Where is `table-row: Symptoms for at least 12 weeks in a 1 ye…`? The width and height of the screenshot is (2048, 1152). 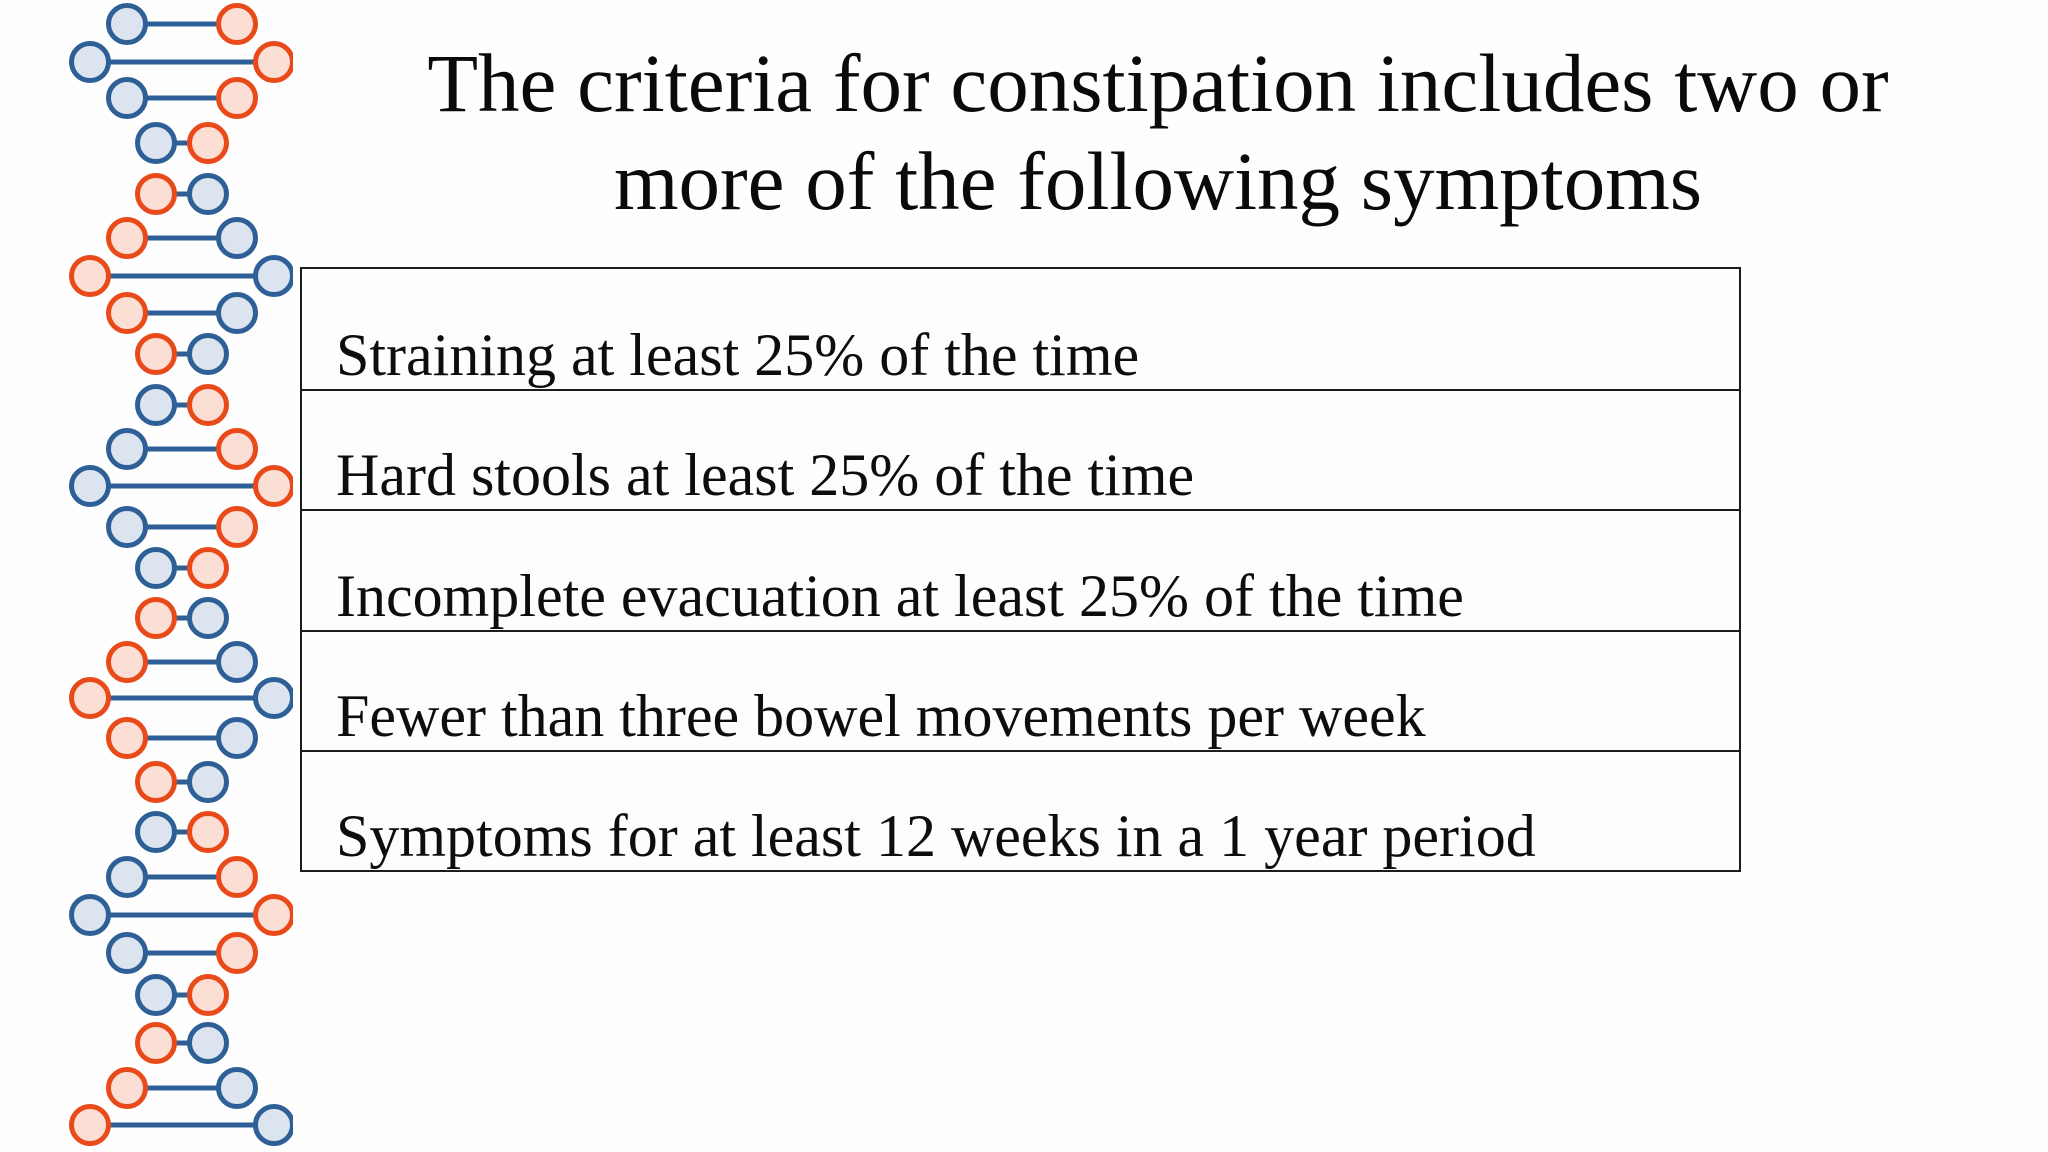 table-row: Symptoms for at least 12 weeks in a 1 ye… is located at coordinates (1020, 809).